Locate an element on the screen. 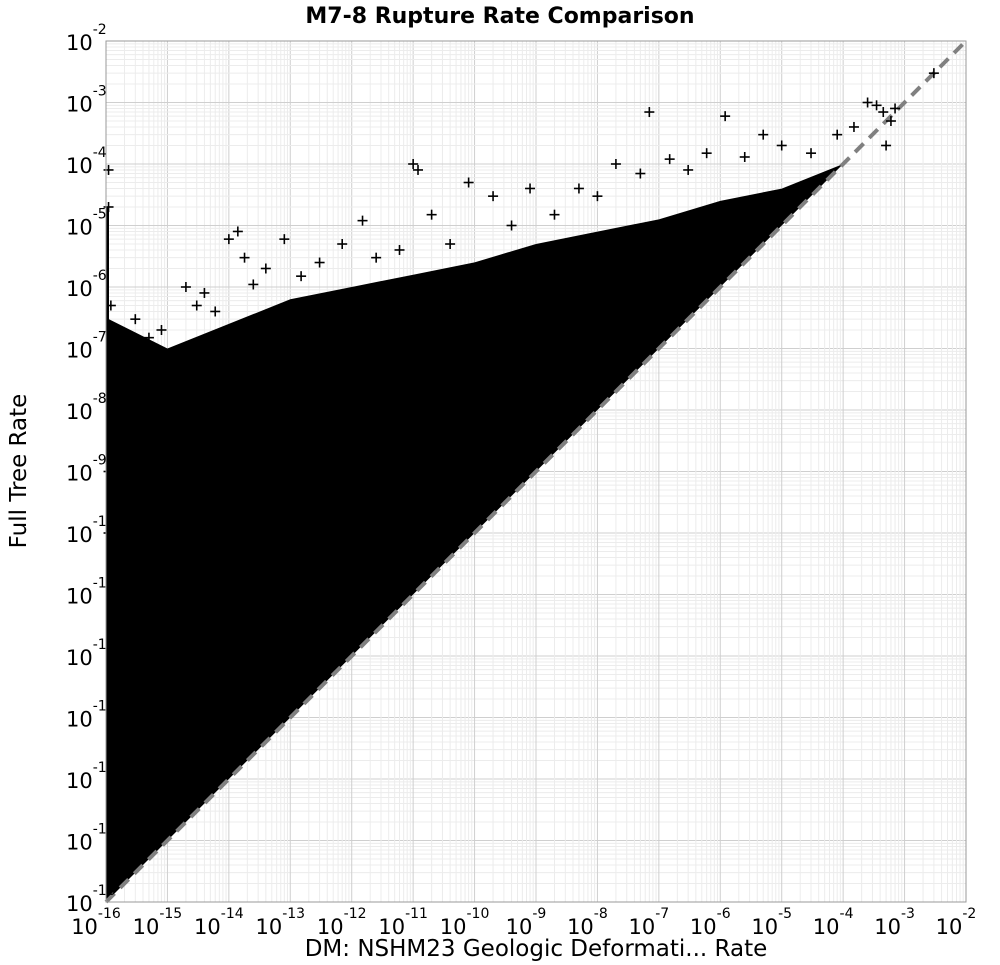 The image size is (1000, 965). y-tick-label: 10⁻¹³ is located at coordinates (91, 715).